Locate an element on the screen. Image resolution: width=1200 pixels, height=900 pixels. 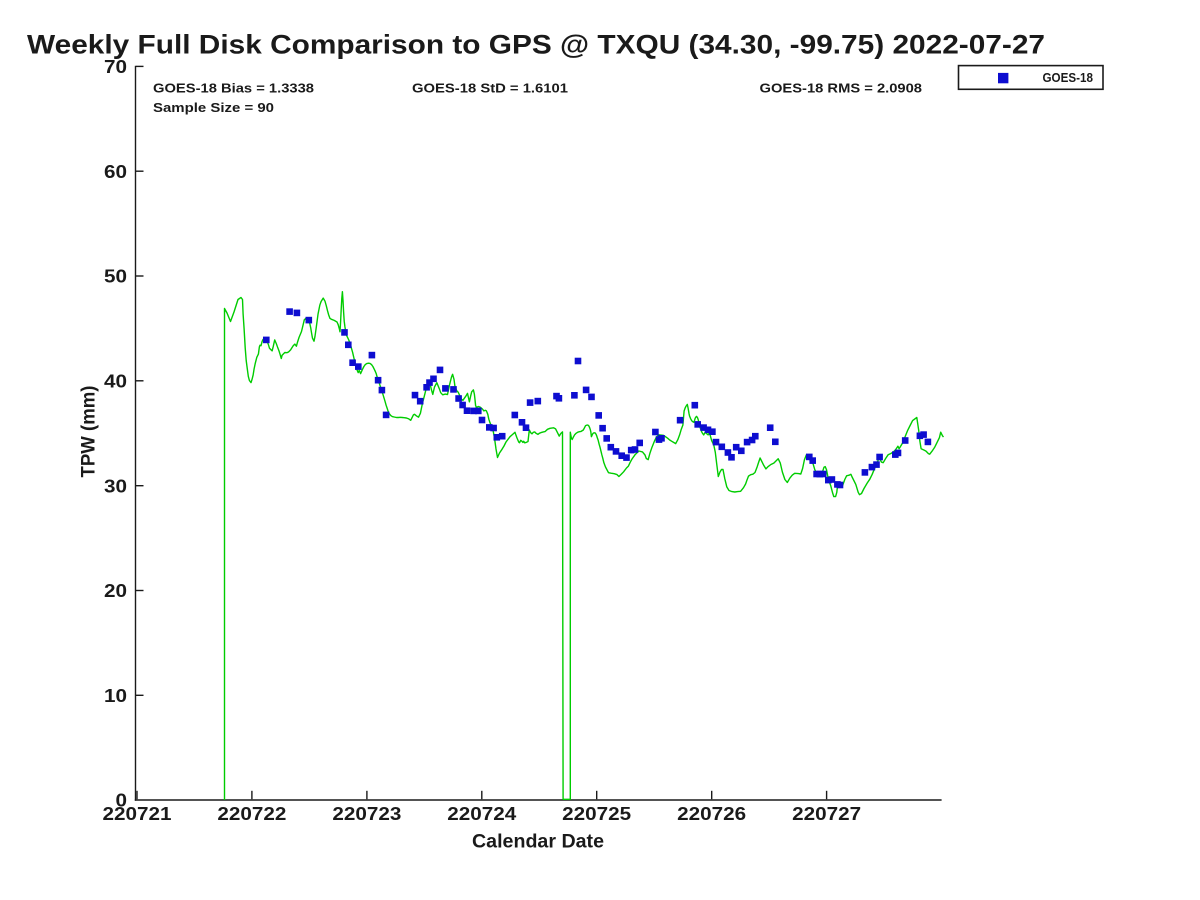
svg-text: 220726 is located at coordinates (711, 814).